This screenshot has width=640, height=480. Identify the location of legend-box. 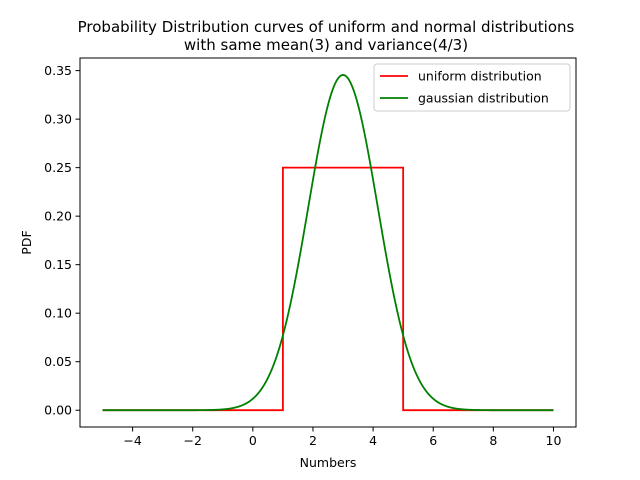
(472, 87).